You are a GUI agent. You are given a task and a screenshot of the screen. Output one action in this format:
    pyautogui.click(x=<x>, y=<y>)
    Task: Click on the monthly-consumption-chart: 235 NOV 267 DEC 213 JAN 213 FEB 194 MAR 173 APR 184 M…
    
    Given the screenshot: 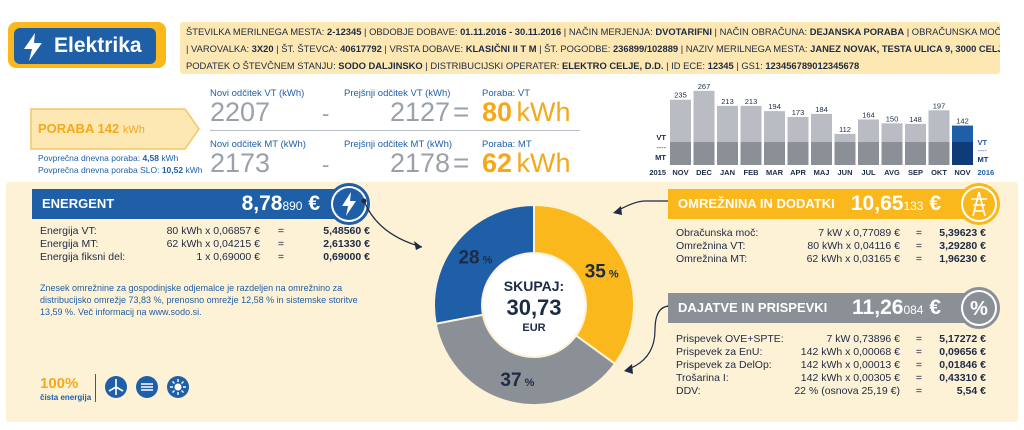 What is the action you would take?
    pyautogui.click(x=822, y=129)
    